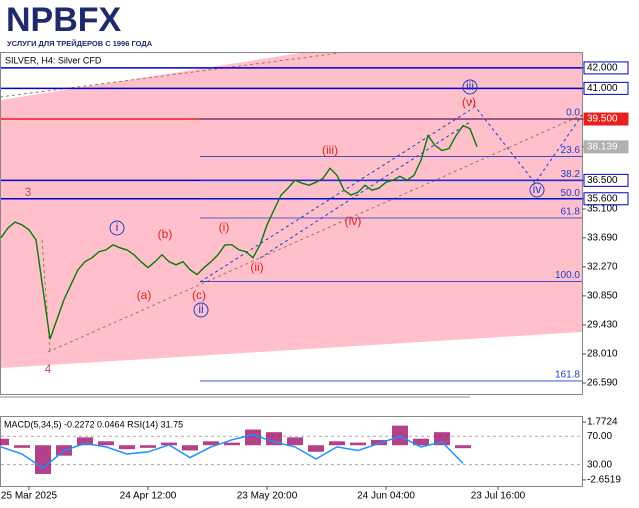  What do you see at coordinates (148, 496) in the screenshot?
I see `x-tick-label: 24 Apr 12:00` at bounding box center [148, 496].